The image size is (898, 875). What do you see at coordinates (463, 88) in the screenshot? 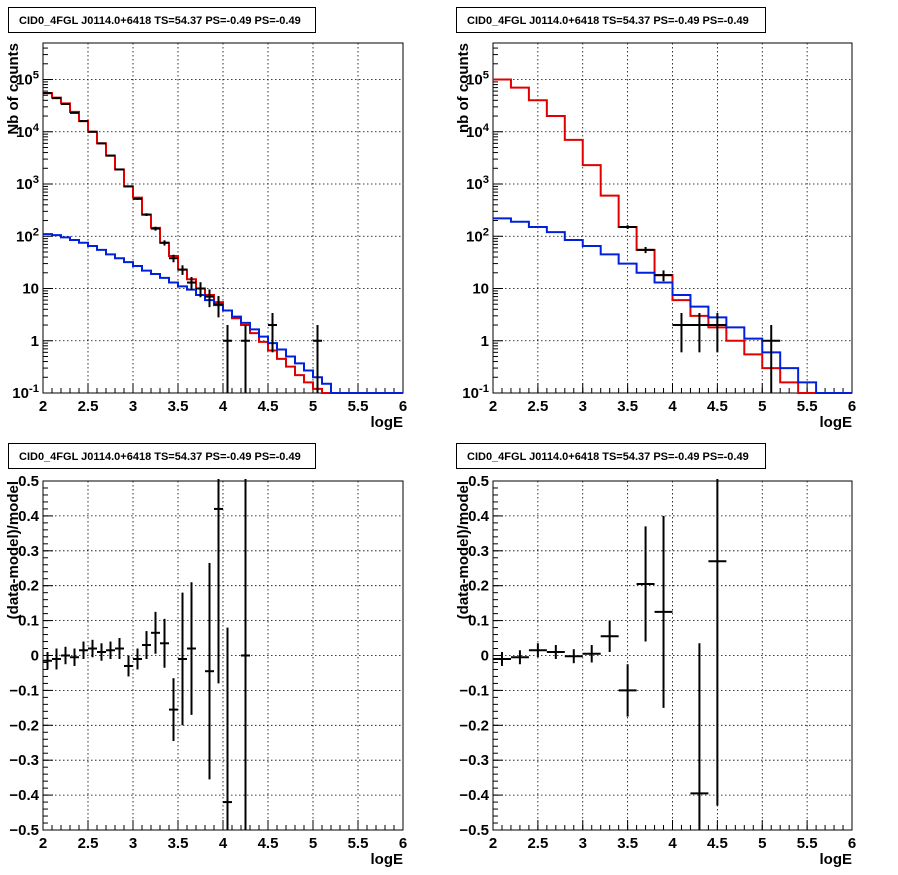
I see `y-axis-title: nb of counts` at bounding box center [463, 88].